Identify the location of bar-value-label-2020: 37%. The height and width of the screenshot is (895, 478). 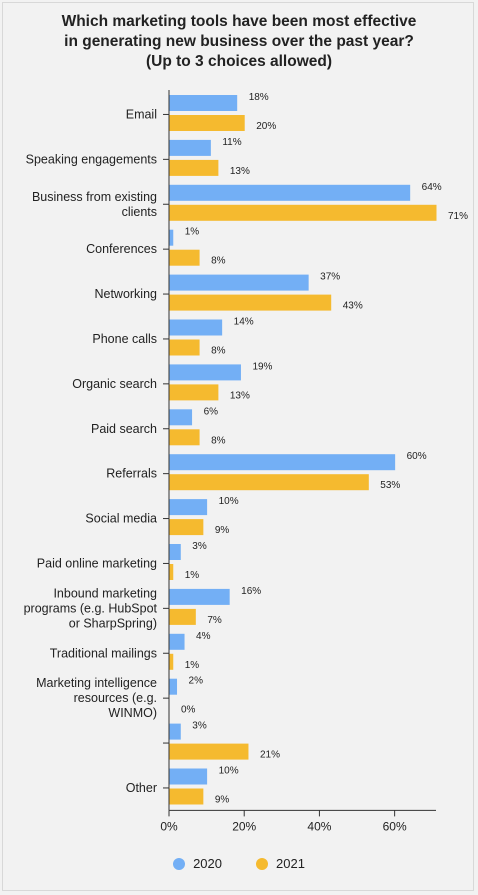
(330, 277).